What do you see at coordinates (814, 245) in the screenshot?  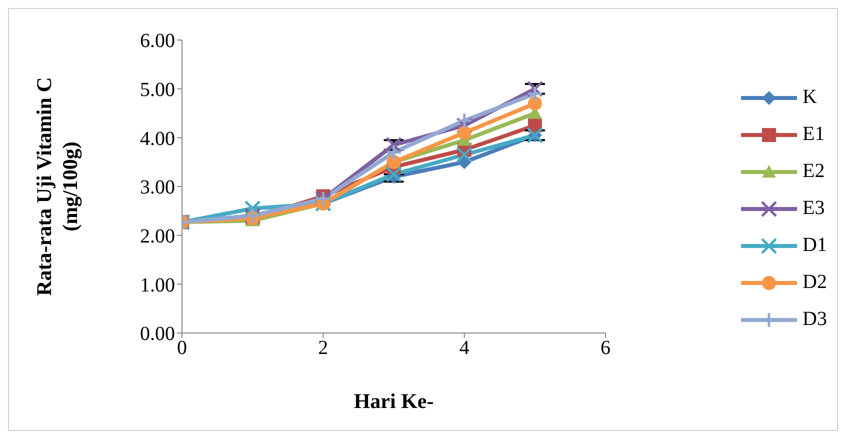 I see `legend-label: D1` at bounding box center [814, 245].